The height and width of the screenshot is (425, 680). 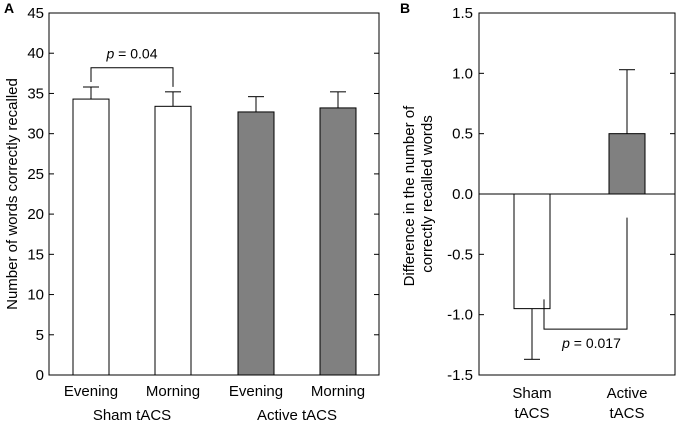 I want to click on panel-b-tick-label: 0.5, so click(x=462, y=134).